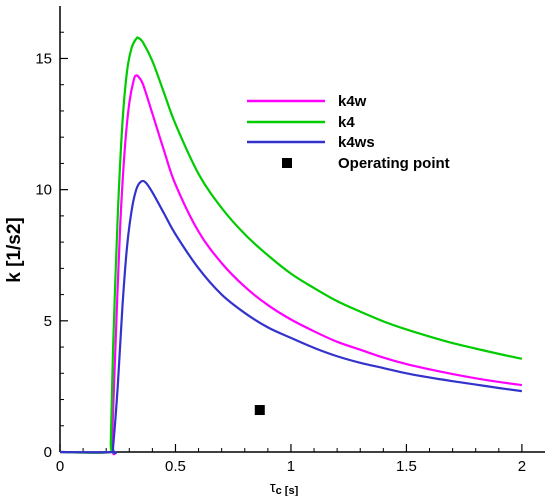 The image size is (550, 496). I want to click on marker-layer, so click(259, 410).